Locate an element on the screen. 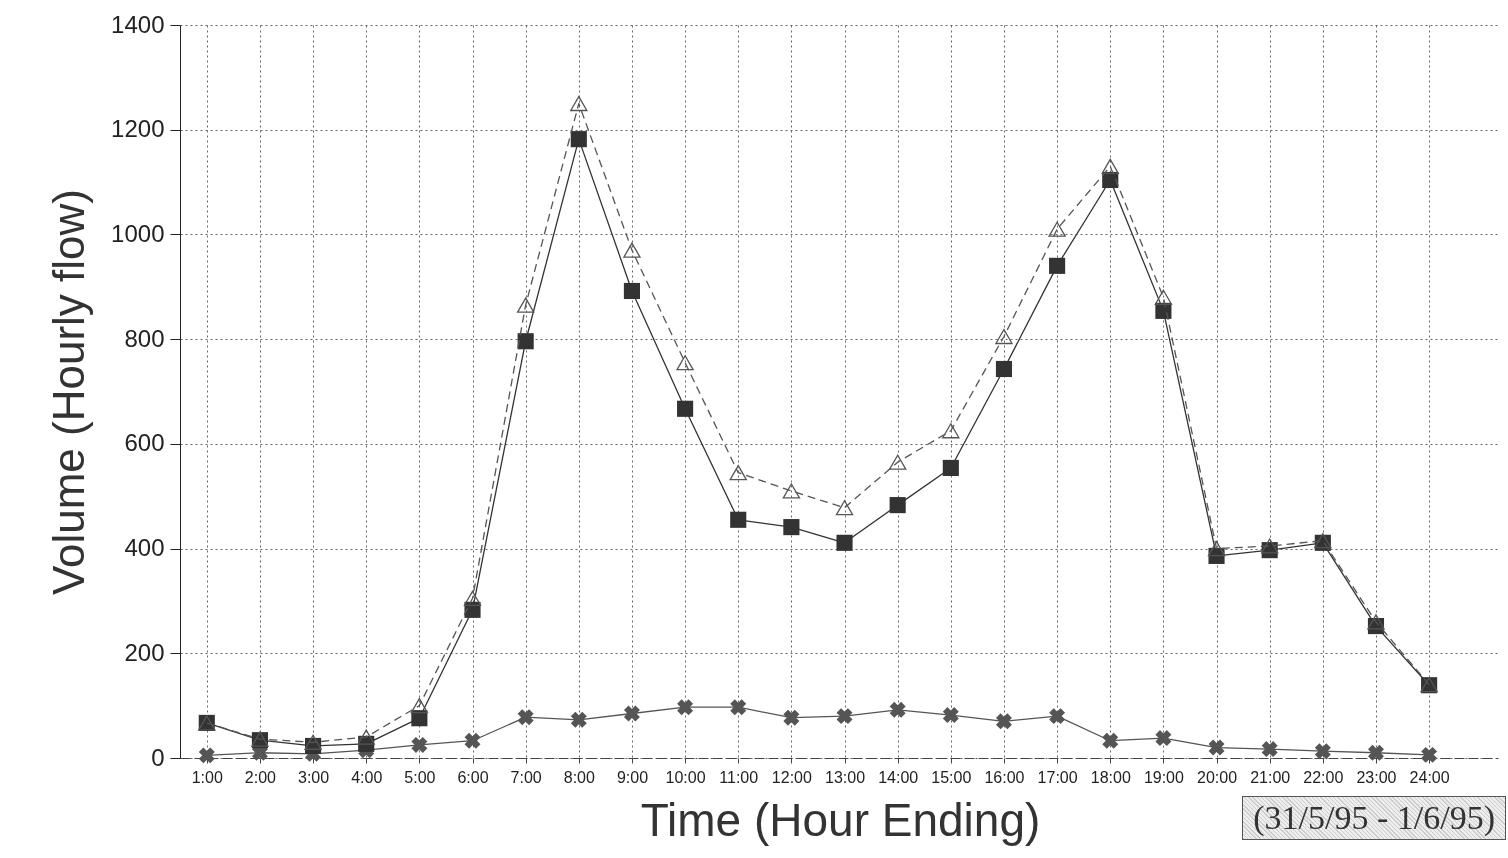 The image size is (1508, 858). y-tick-label: 1000 is located at coordinates (138, 233).